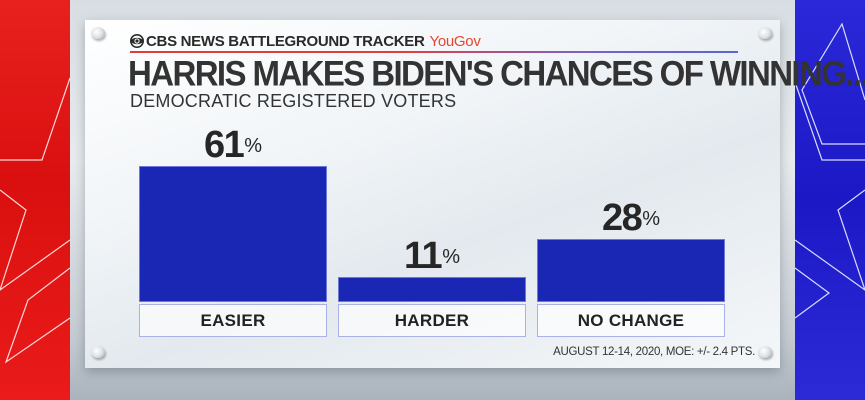  What do you see at coordinates (233, 145) in the screenshot?
I see `bar-value-easier: 61%` at bounding box center [233, 145].